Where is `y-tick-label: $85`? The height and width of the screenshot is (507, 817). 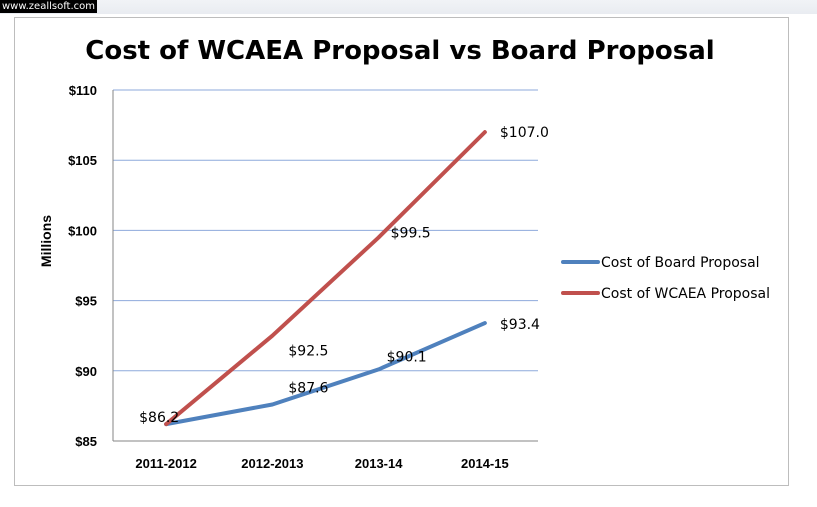 y-tick-label: $85 is located at coordinates (86, 441).